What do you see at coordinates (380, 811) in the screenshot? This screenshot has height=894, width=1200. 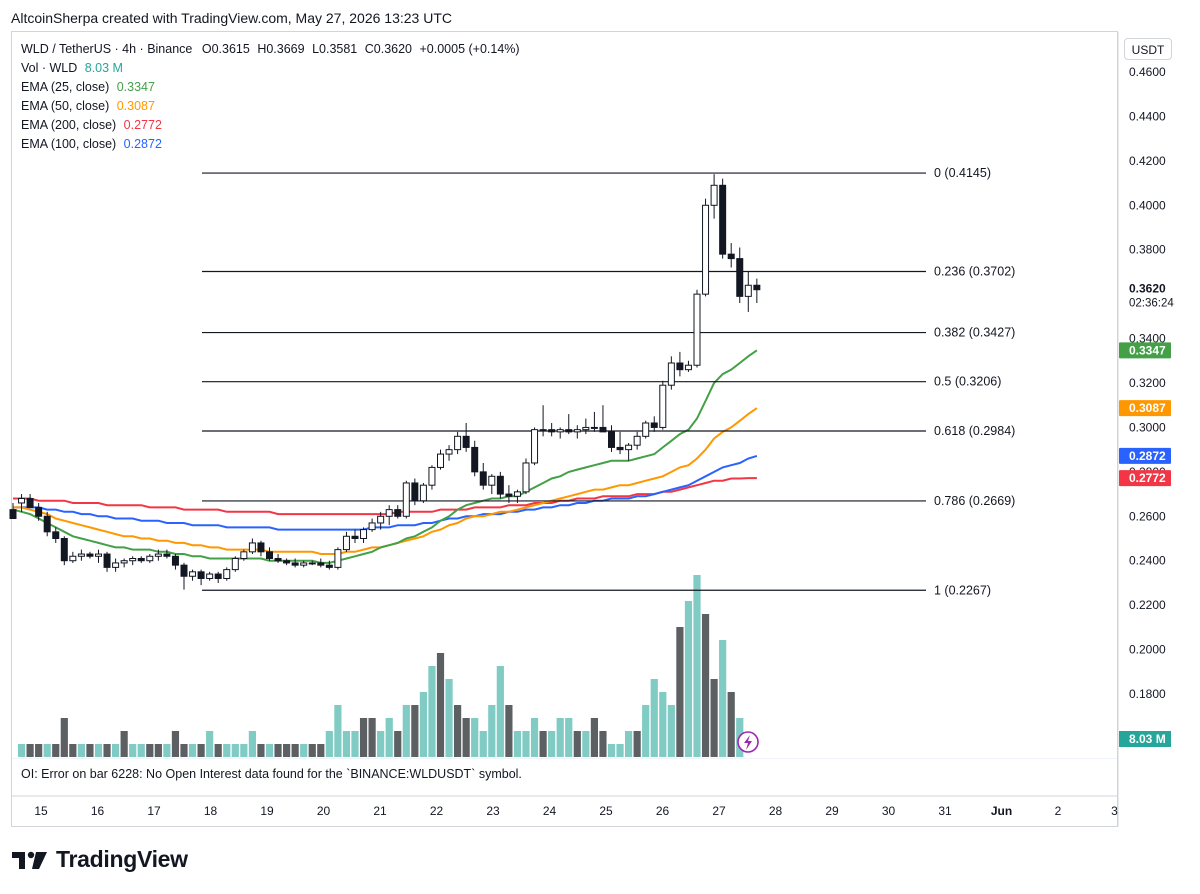 I see `time-tick-label: 21` at bounding box center [380, 811].